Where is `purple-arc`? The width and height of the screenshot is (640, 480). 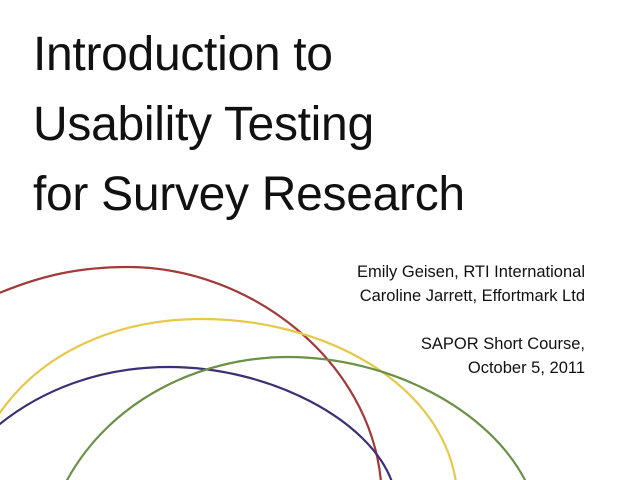 purple-arc is located at coordinates (196, 422).